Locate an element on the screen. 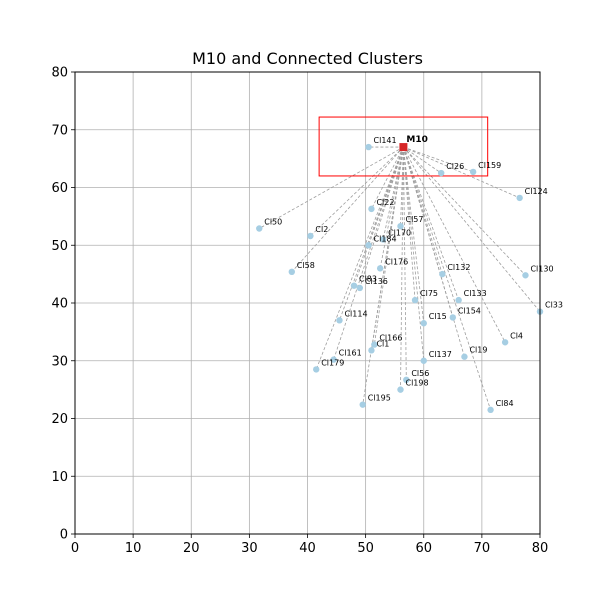 The height and width of the screenshot is (600, 600). cluster-label: Cl19 is located at coordinates (478, 350).